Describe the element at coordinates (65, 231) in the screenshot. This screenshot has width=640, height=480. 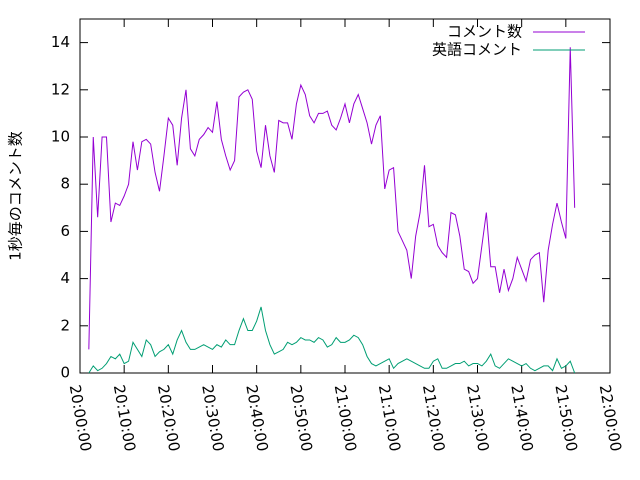
I see `y-tick-label: 6` at that location.